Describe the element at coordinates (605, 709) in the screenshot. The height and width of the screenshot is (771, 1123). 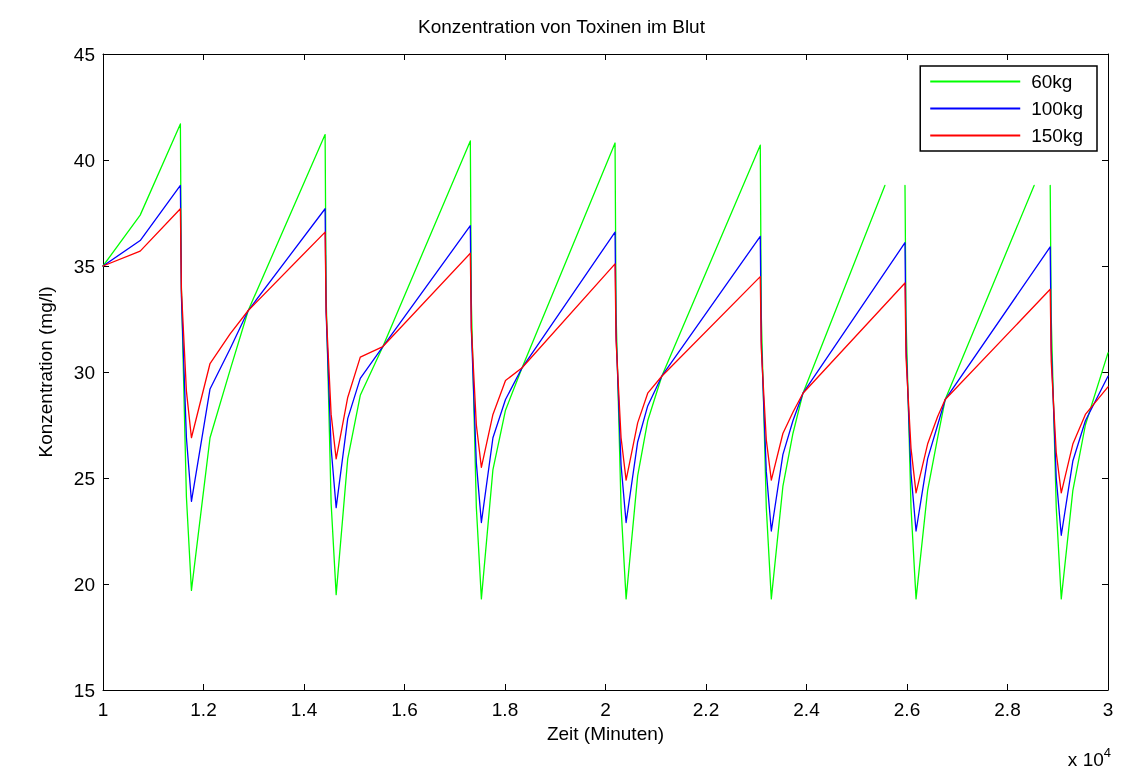
I see `x-tick-label: 2` at that location.